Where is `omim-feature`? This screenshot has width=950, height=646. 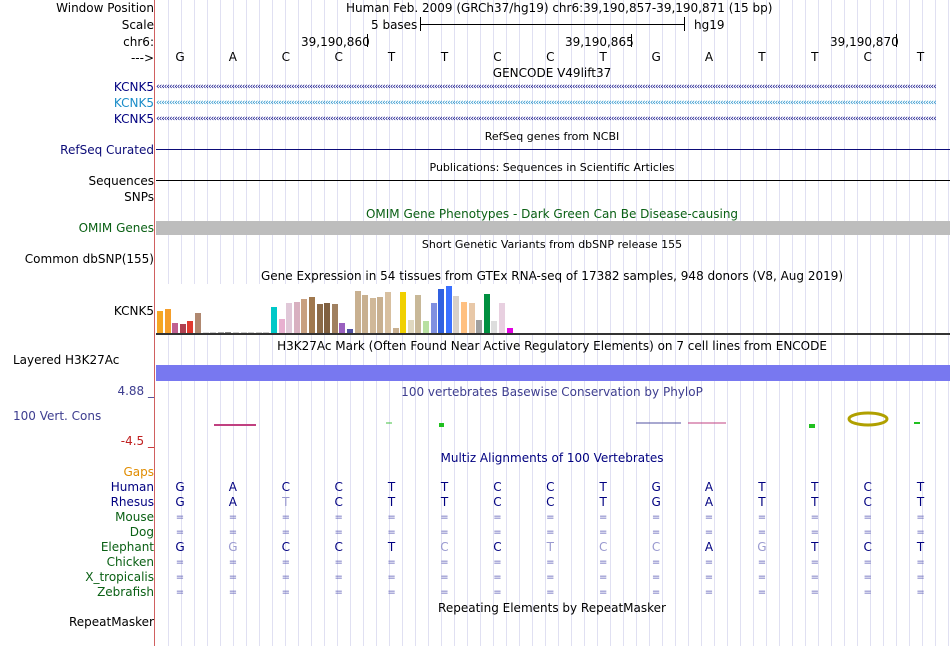 omim-feature is located at coordinates (553, 228).